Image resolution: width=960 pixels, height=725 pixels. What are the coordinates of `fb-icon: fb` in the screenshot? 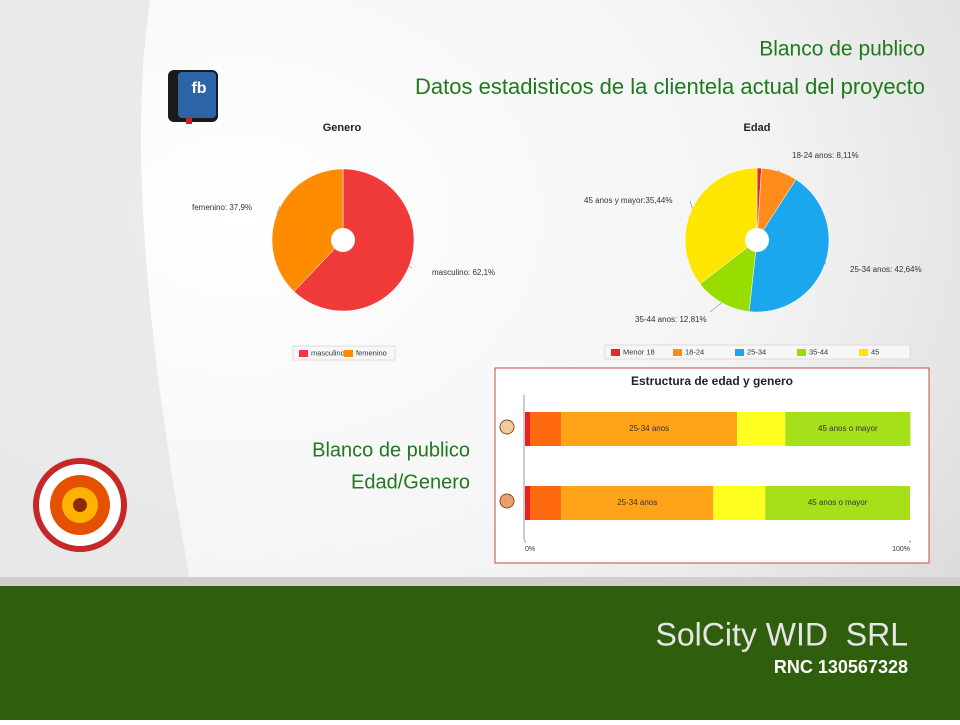 It's located at (193, 97).